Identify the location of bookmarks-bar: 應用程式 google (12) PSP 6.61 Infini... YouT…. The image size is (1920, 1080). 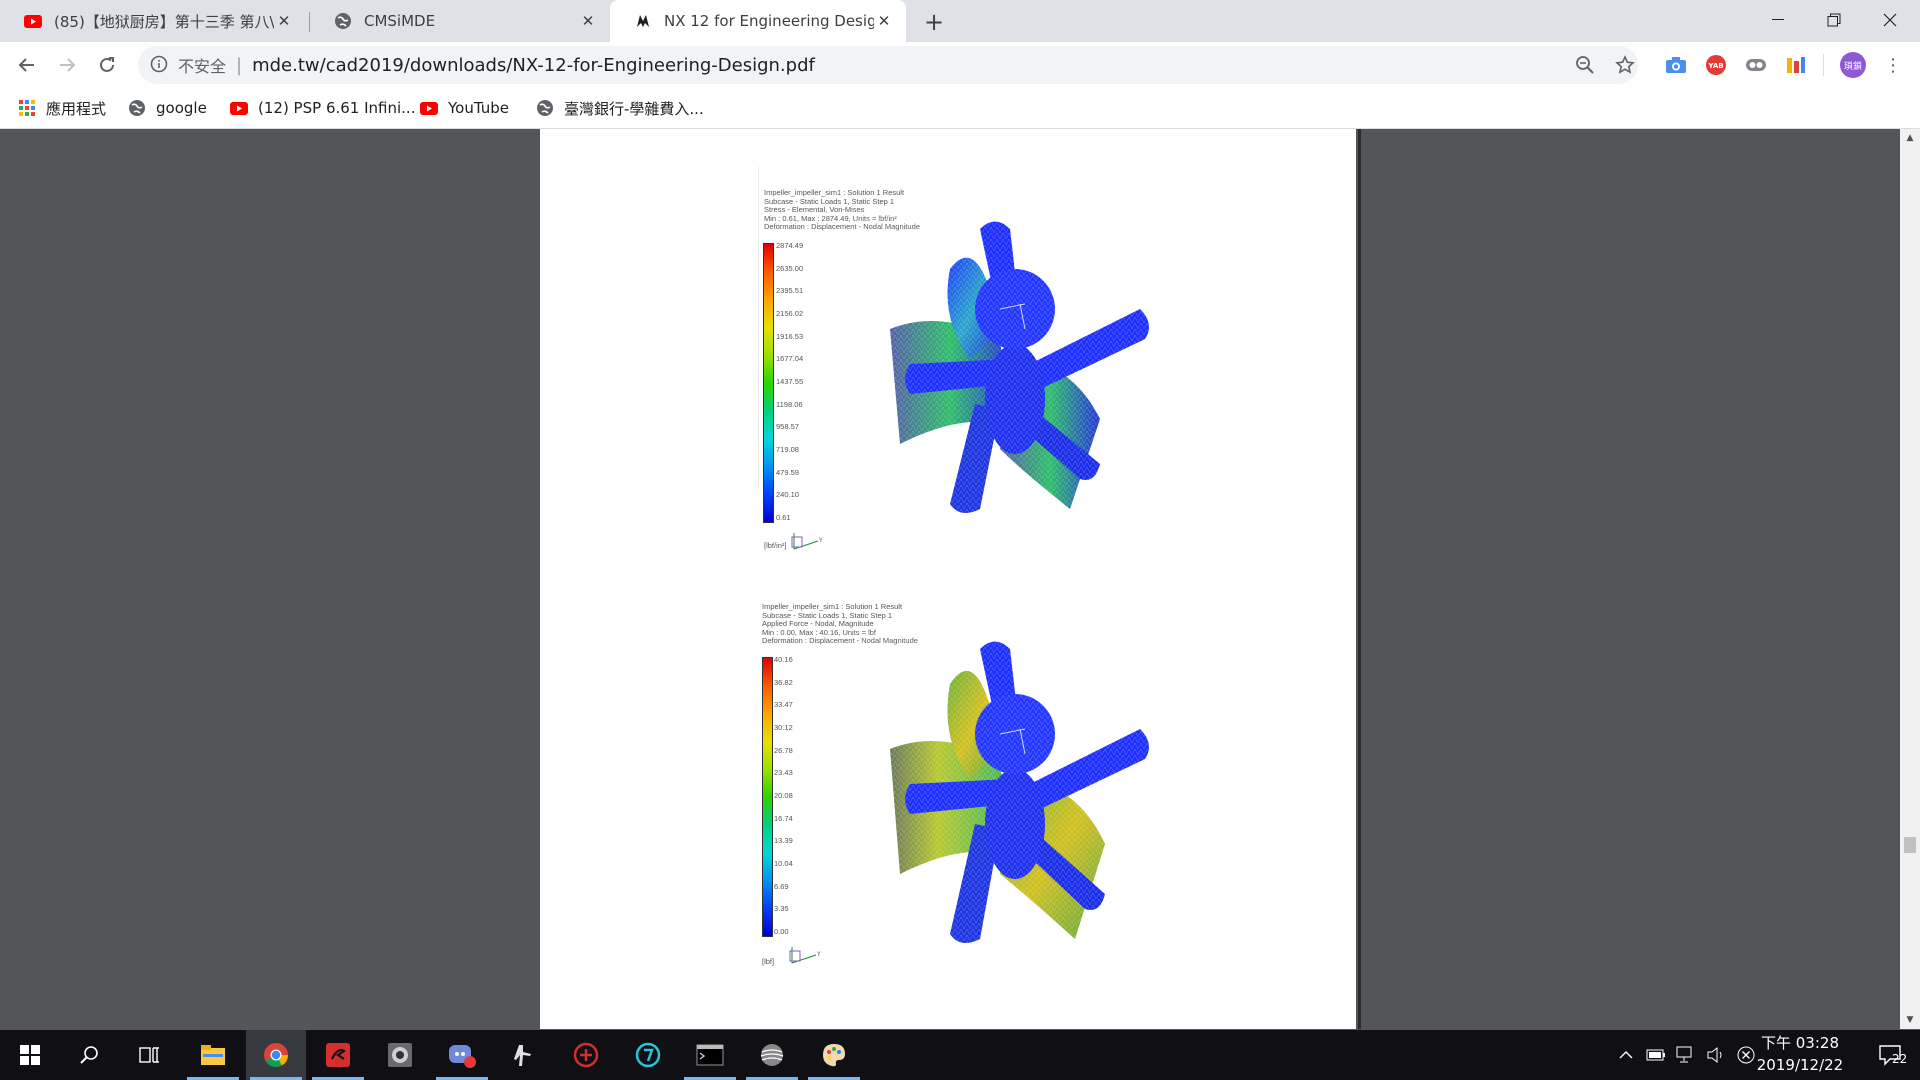
(960, 108).